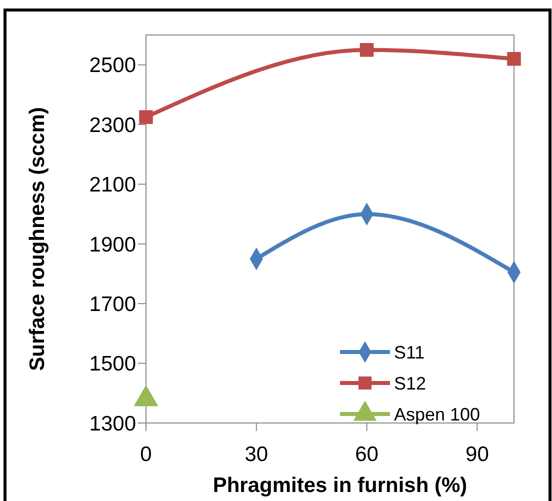  Describe the element at coordinates (112, 364) in the screenshot. I see `y-tick-label: 1500` at that location.